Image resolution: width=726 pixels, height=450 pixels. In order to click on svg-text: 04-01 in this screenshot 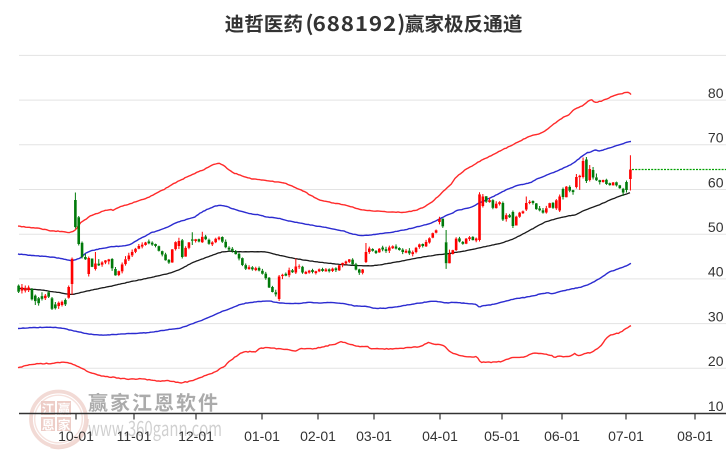, I will do `click(440, 436)`.